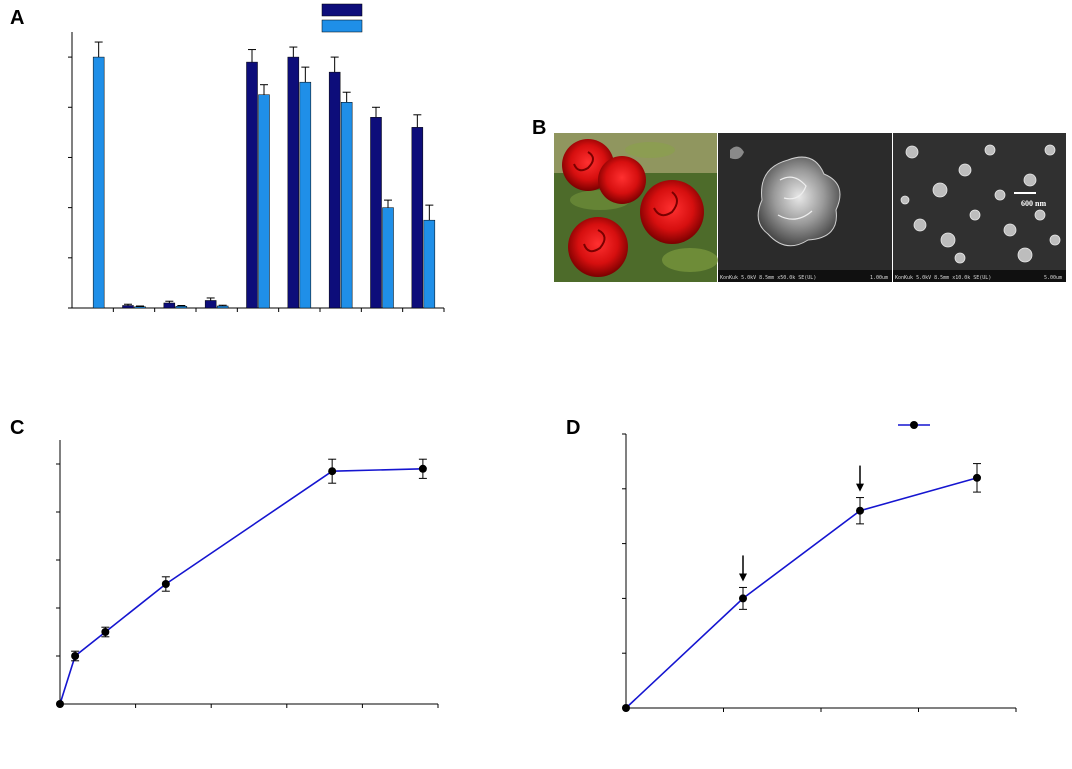 The image size is (1072, 769). Describe the element at coordinates (1053, 278) in the screenshot. I see `sem2-scale: 5.00um` at that location.